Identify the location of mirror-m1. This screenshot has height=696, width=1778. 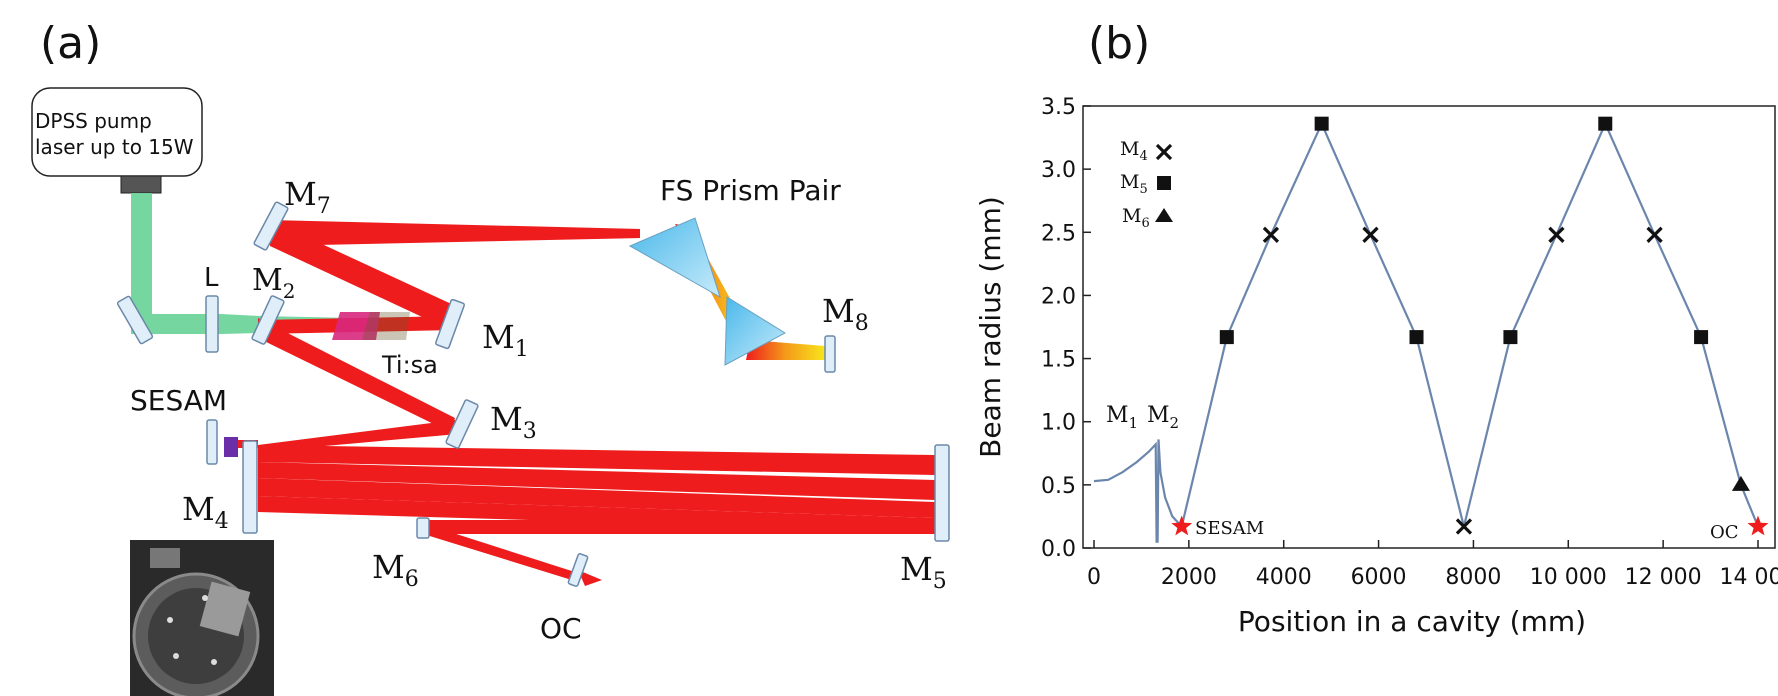
(450, 324).